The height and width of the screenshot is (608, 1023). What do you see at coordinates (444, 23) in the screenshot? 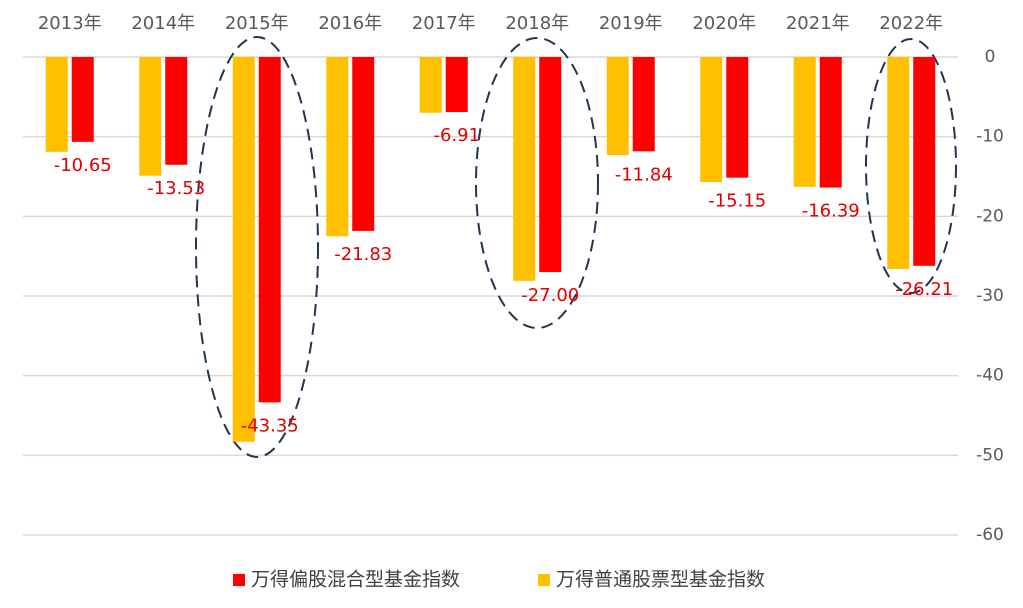
I see `x-tick-label: 2017年` at bounding box center [444, 23].